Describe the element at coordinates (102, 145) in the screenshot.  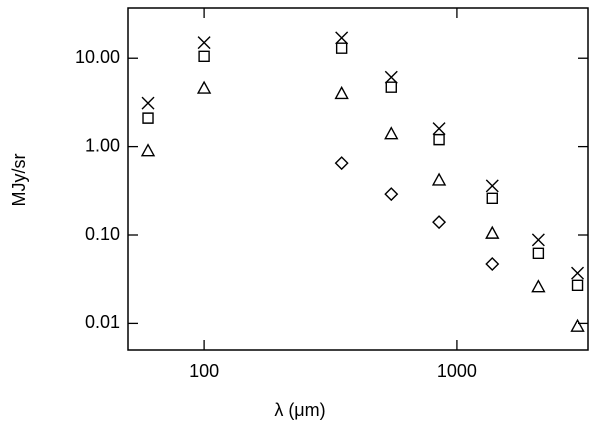
I see `y-tick-label: 1.00` at that location.